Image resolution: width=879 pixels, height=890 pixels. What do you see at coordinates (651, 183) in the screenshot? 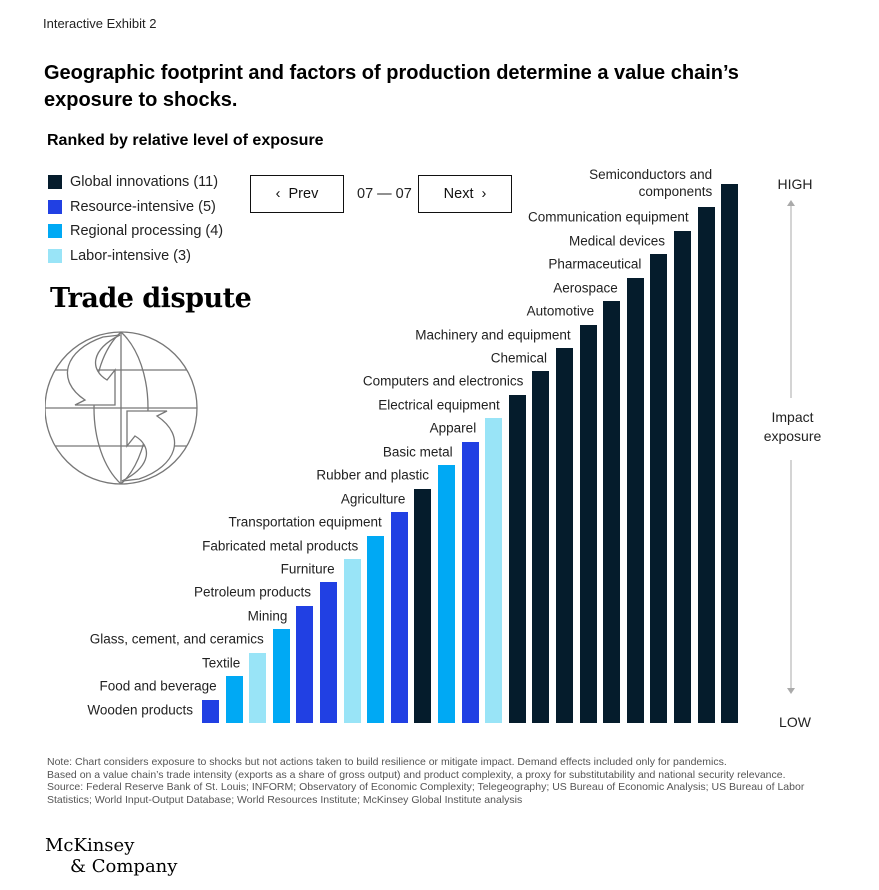
I see `bar-label: Semiconductors and components` at bounding box center [651, 183].